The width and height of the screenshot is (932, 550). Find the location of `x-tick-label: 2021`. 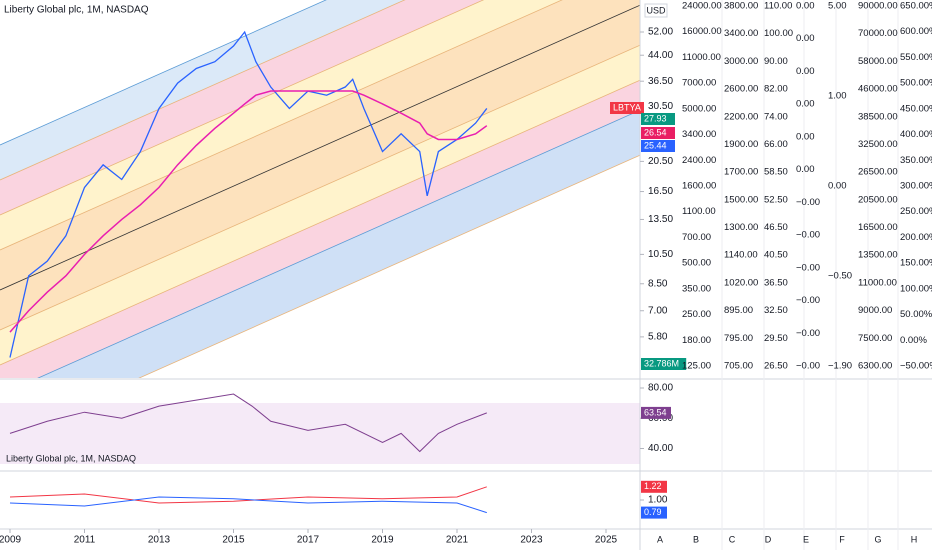

x-tick-label: 2021 is located at coordinates (457, 540).